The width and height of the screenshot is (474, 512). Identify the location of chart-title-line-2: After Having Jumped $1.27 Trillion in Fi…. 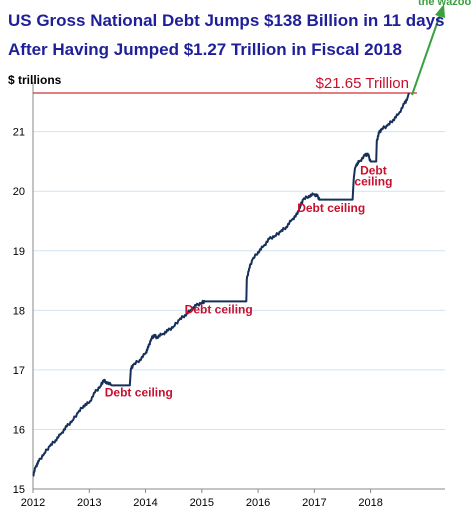
(205, 49).